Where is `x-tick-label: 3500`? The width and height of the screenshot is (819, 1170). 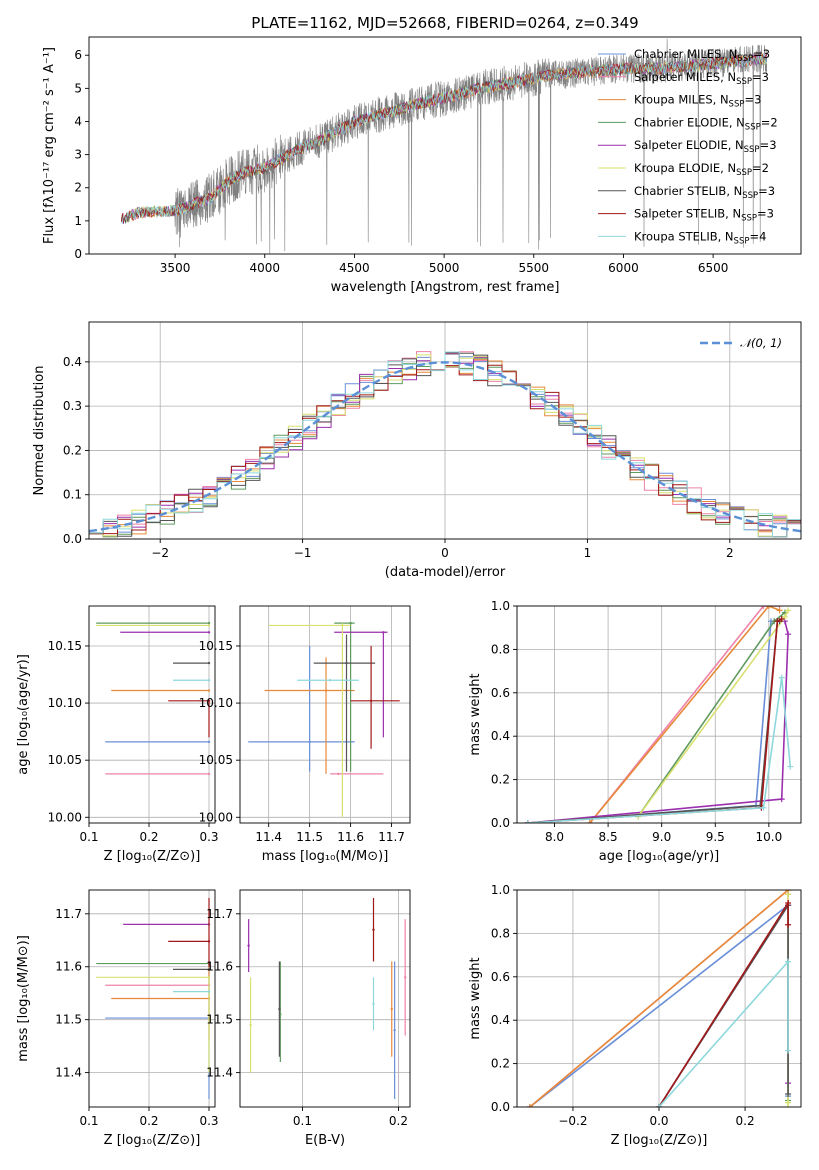
x-tick-label: 3500 is located at coordinates (175, 268).